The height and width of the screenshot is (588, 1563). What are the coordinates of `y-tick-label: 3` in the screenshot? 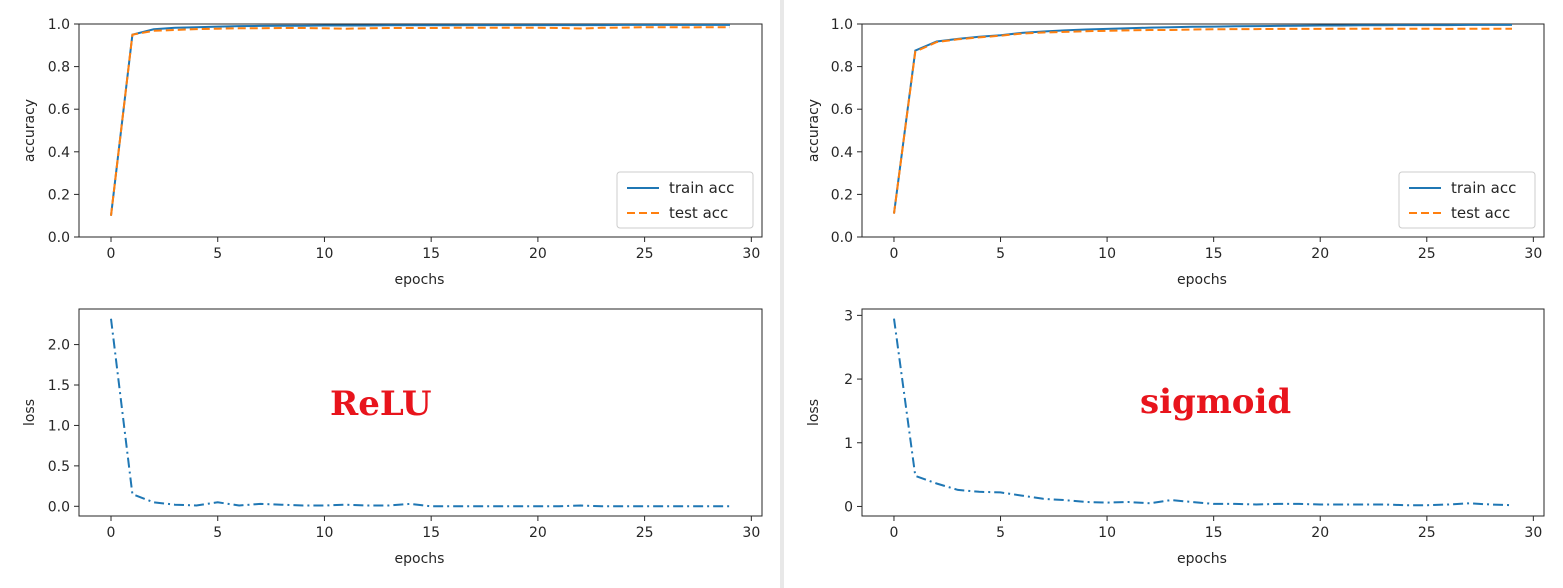 It's located at (848, 316).